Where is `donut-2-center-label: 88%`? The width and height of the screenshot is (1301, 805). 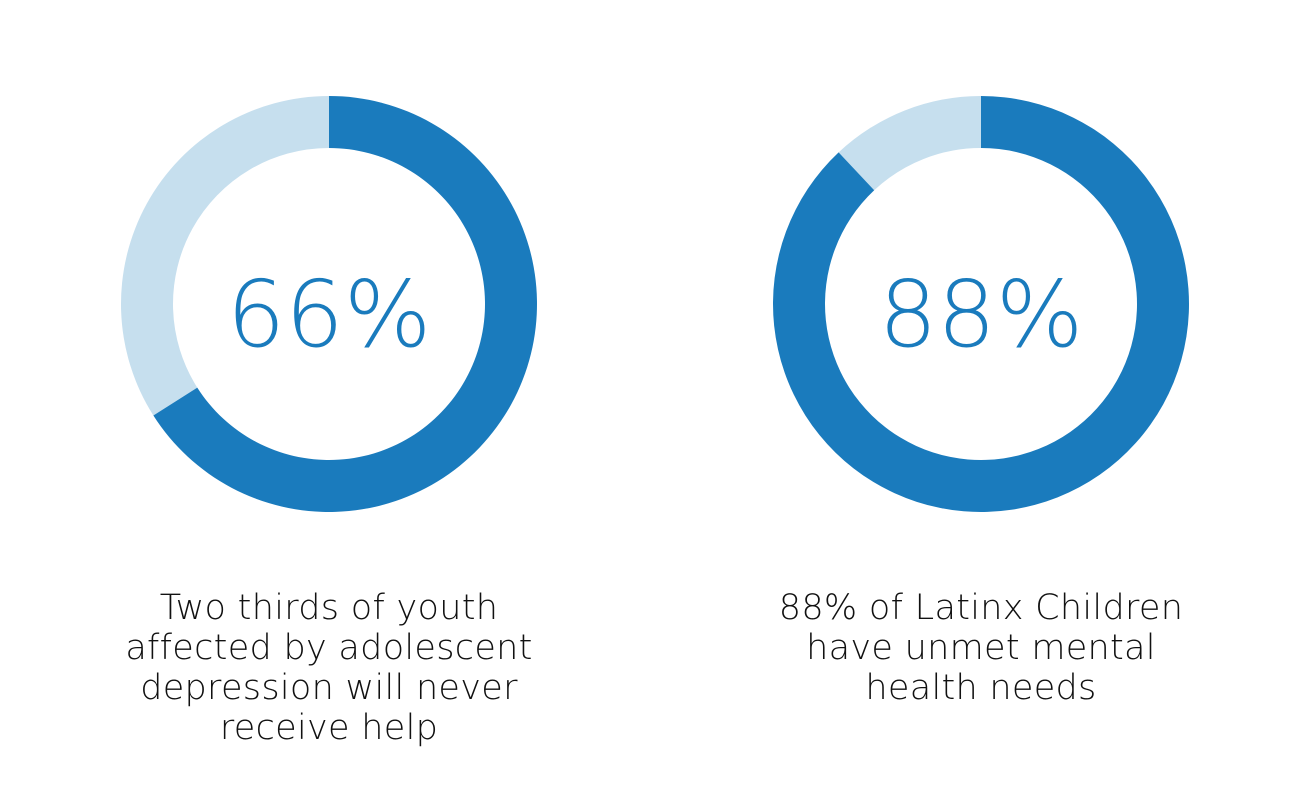 donut-2-center-label: 88% is located at coordinates (981, 314).